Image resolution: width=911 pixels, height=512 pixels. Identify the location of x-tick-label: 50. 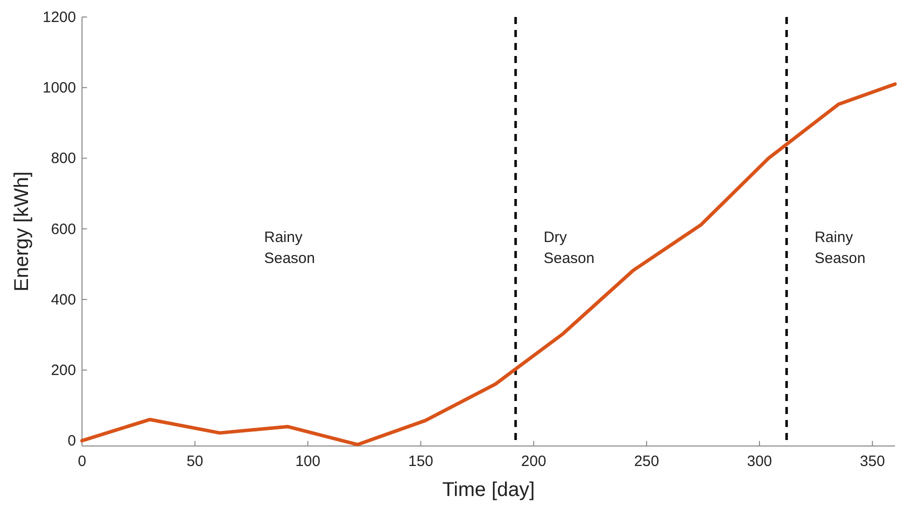
(195, 461).